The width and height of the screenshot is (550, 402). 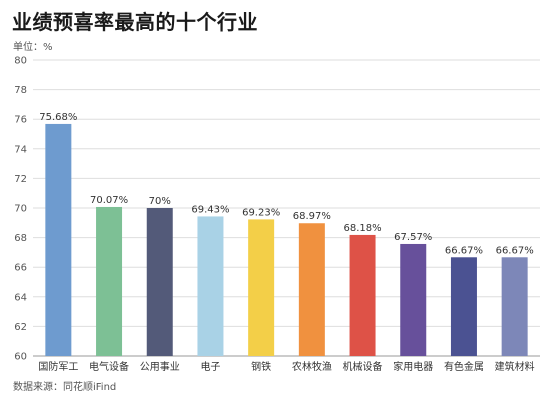 I want to click on data-label: 69.23%, so click(x=261, y=212).